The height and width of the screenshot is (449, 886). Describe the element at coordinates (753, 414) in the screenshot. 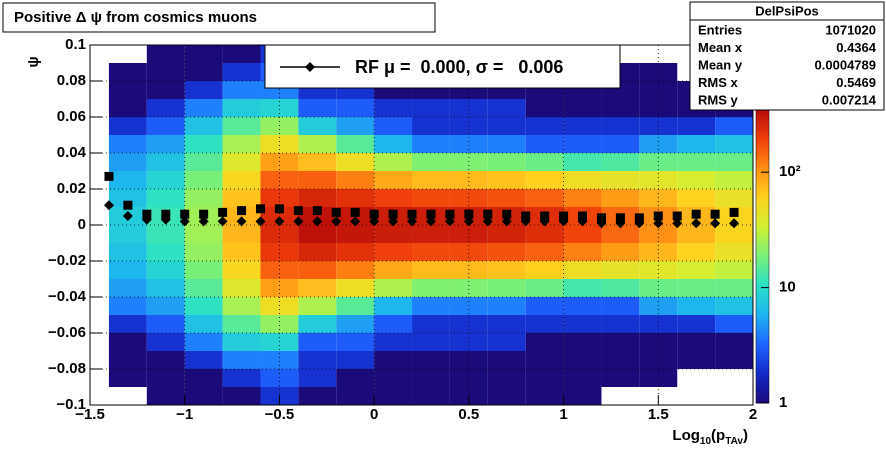

I see `x-tick-label: 2` at that location.